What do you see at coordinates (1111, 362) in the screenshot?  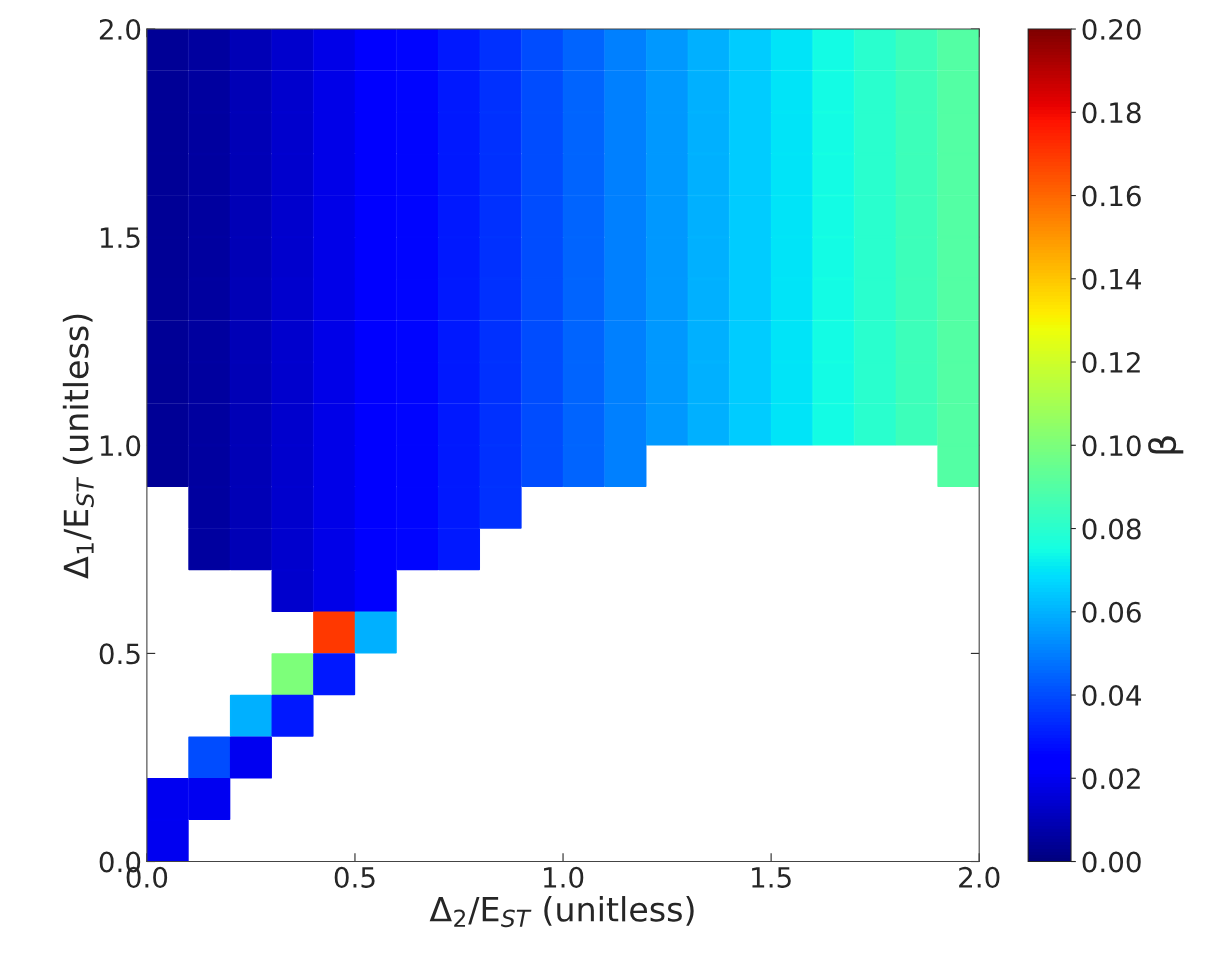 I see `color-bar-label: 0.12` at bounding box center [1111, 362].